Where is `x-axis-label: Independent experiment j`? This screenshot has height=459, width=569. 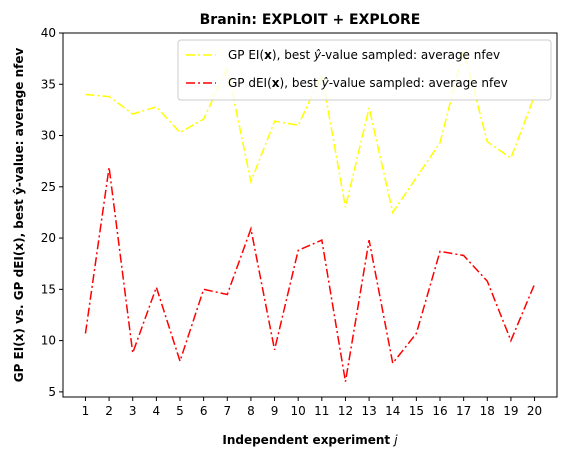 x-axis-label: Independent experiment j is located at coordinates (310, 440).